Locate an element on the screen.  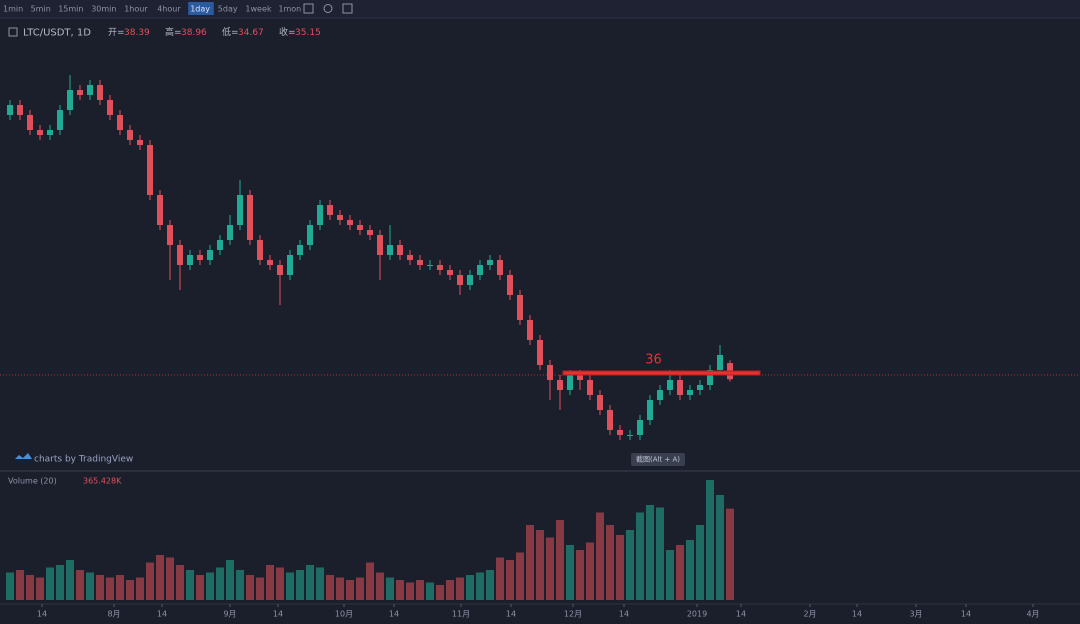
annotation-label: 36 is located at coordinates (653, 360).